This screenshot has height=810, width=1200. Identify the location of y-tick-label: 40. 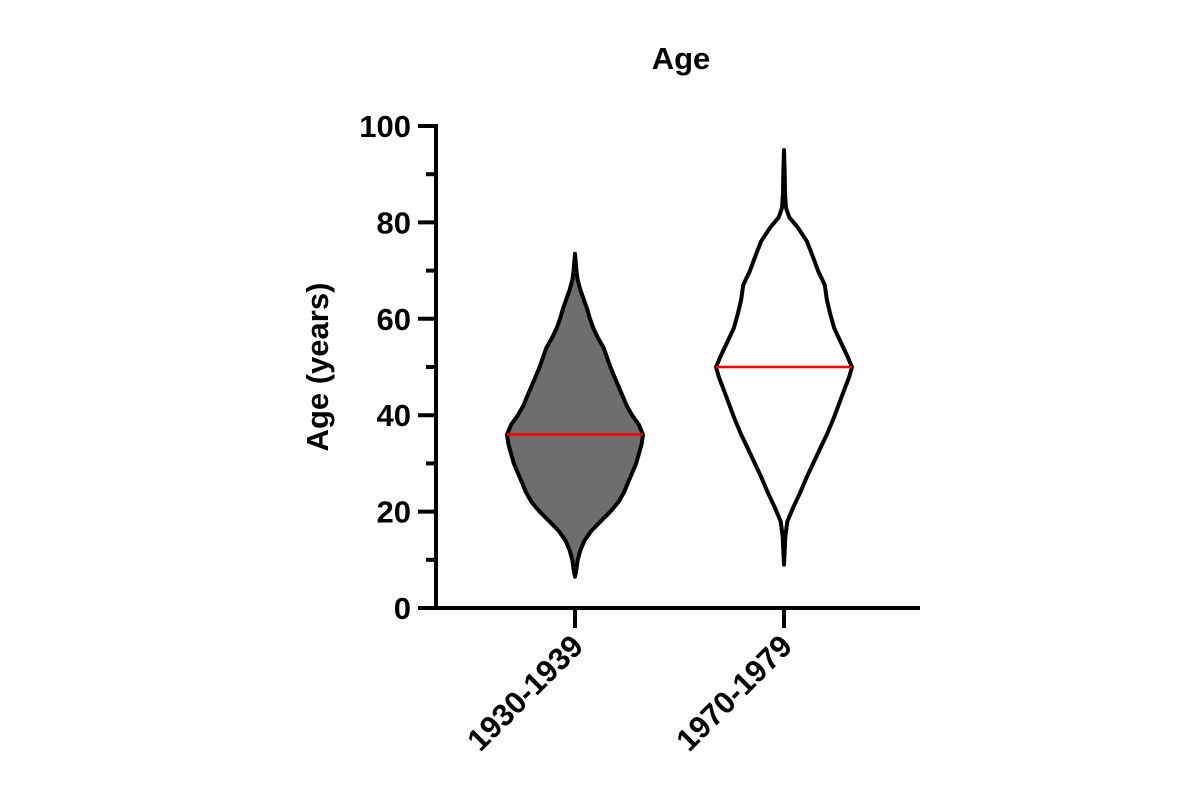
(394, 415).